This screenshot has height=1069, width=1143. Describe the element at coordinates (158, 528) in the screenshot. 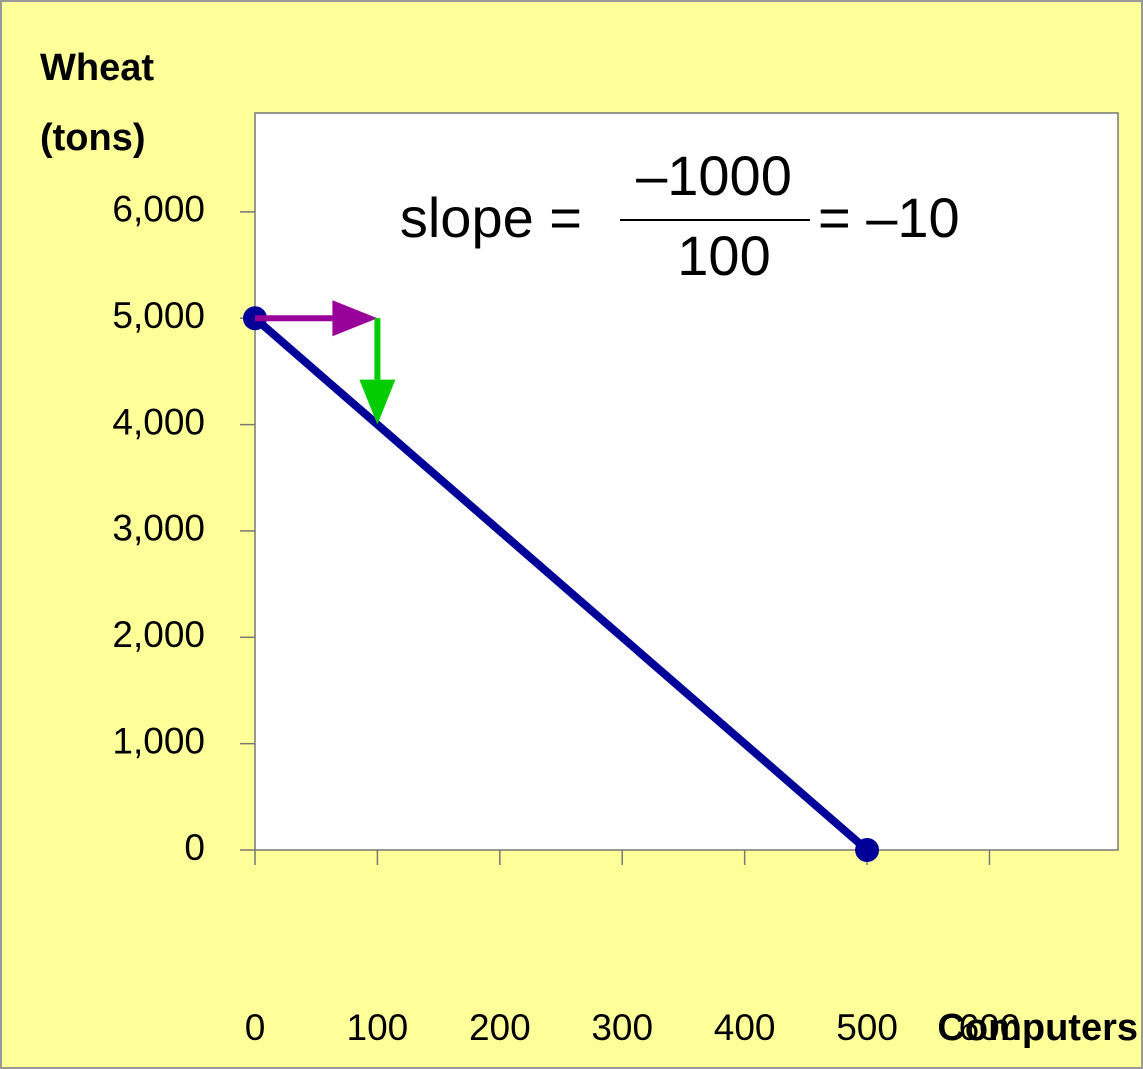

I see `y-tick-label: 3,000` at that location.